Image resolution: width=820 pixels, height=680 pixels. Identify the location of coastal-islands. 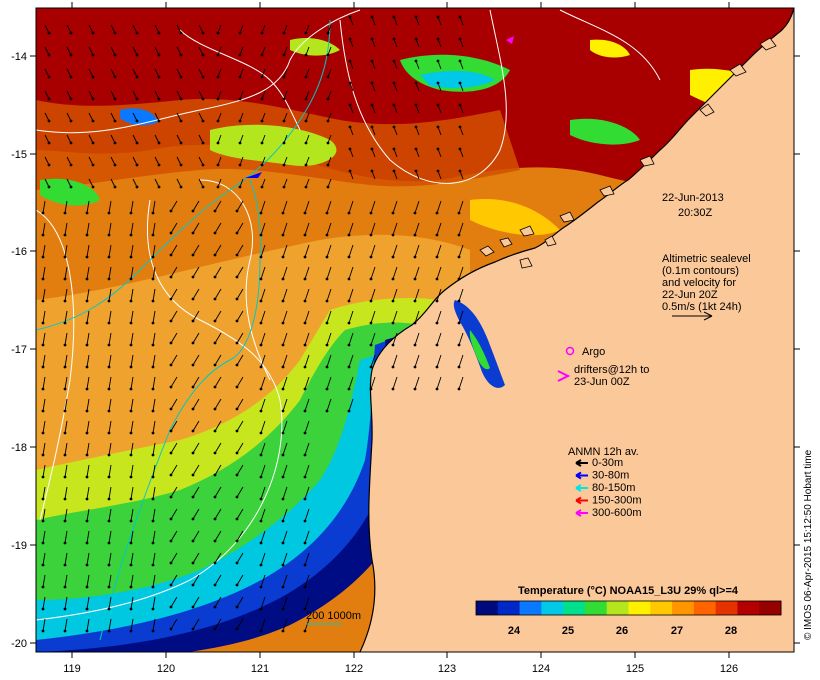
(628, 153).